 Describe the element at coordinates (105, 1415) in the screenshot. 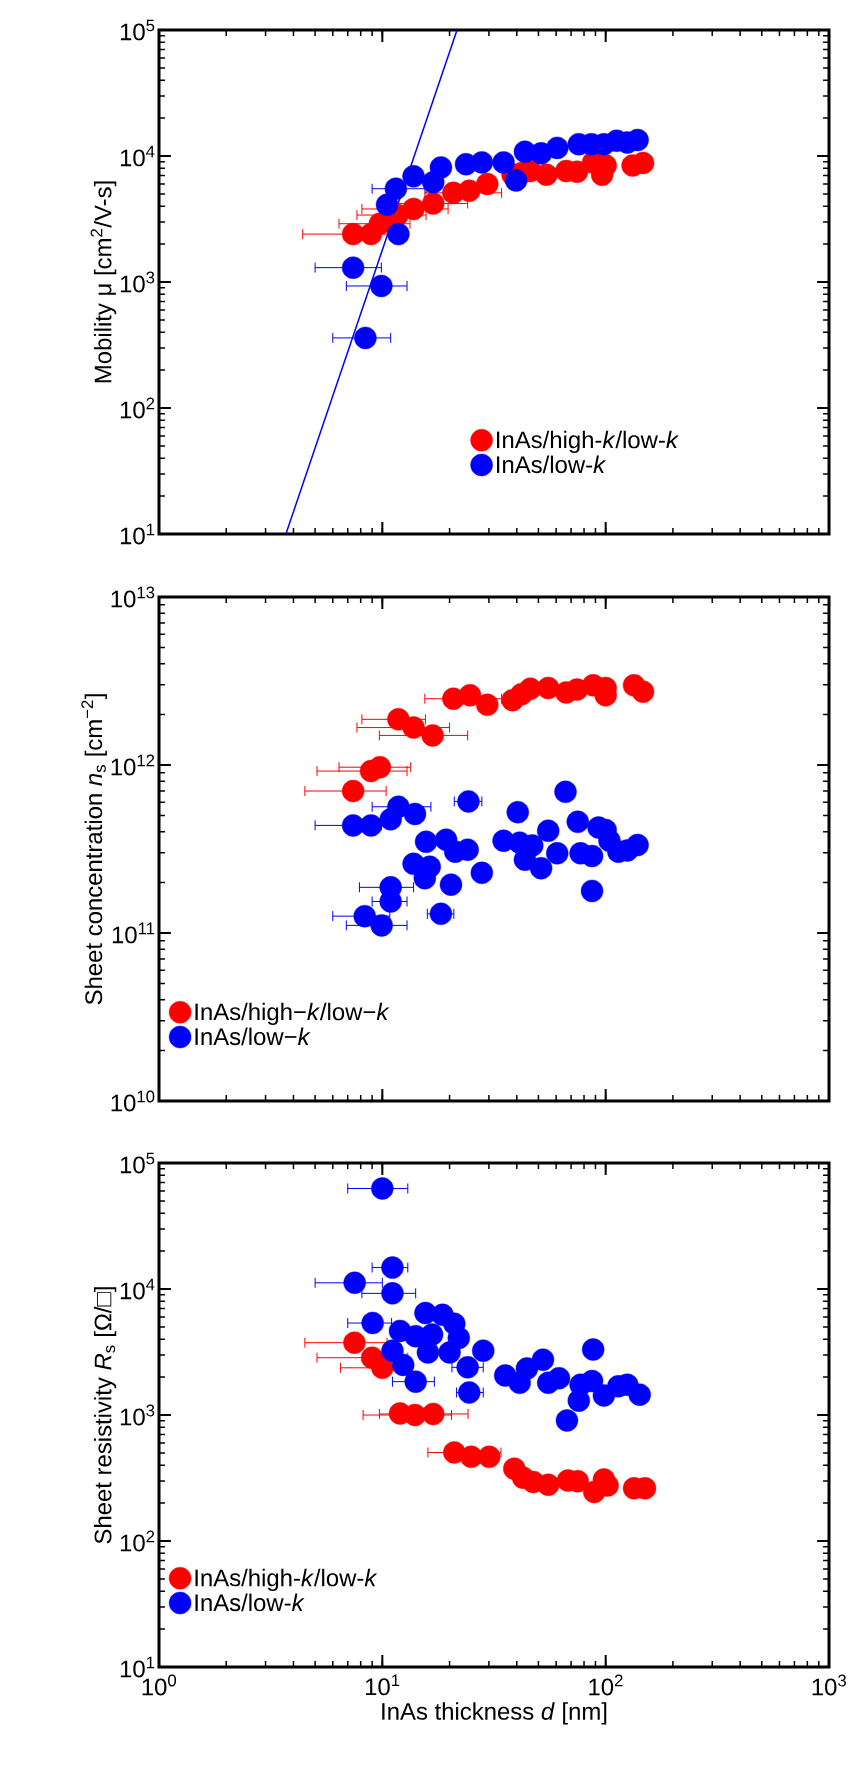

I see `y-axis-title: Sheet resistivity R$_{s}$ [Ω/□]` at that location.